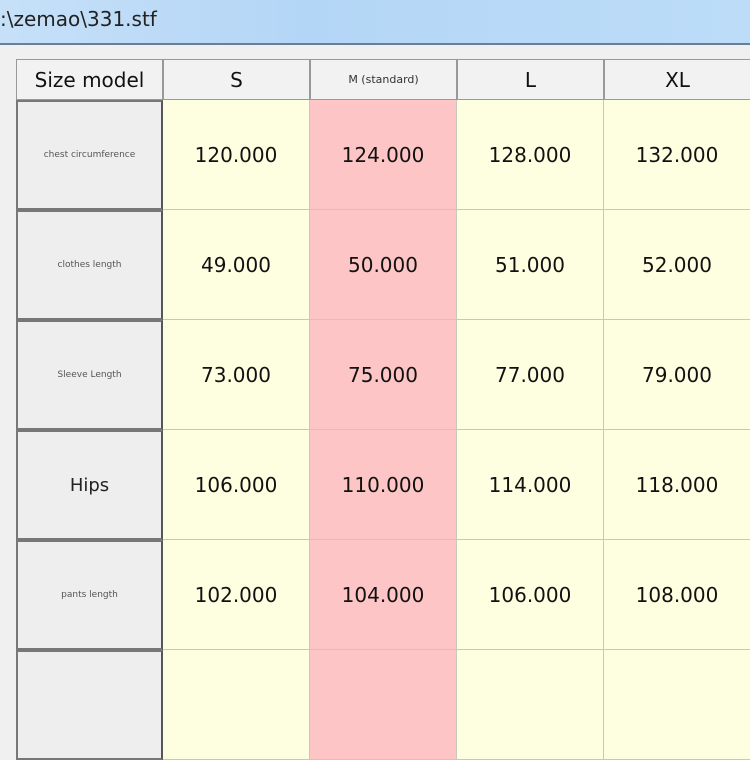 The width and height of the screenshot is (750, 760). I want to click on header-xl: XL, so click(677, 79).